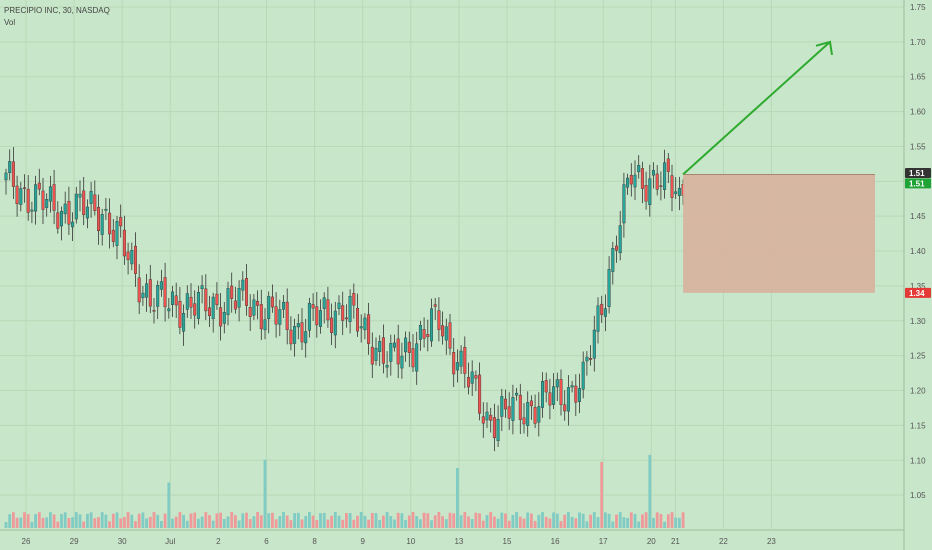 The height and width of the screenshot is (550, 932). Describe the element at coordinates (756, 108) in the screenshot. I see `projection-arrow-line` at that location.